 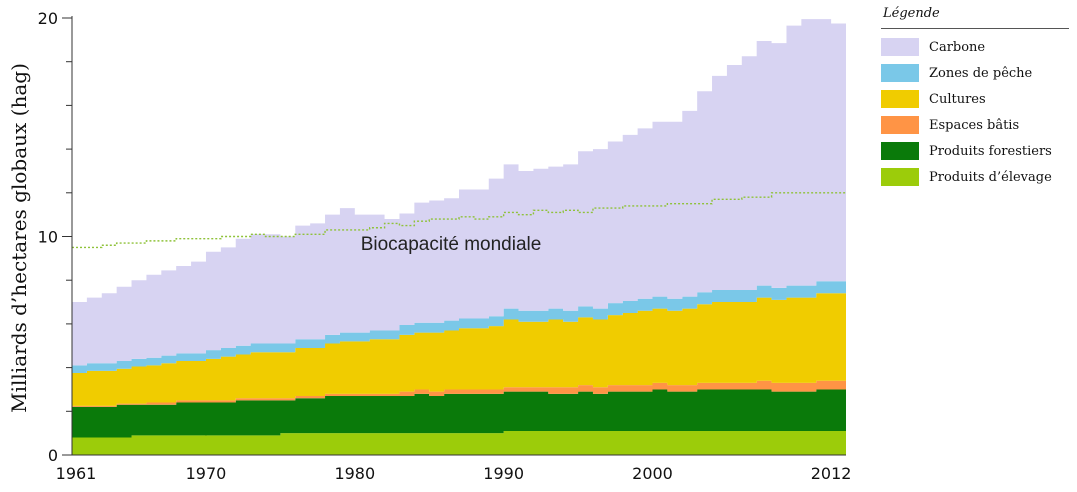 What do you see at coordinates (206, 473) in the screenshot?
I see `x-tick-label: 1970` at bounding box center [206, 473].